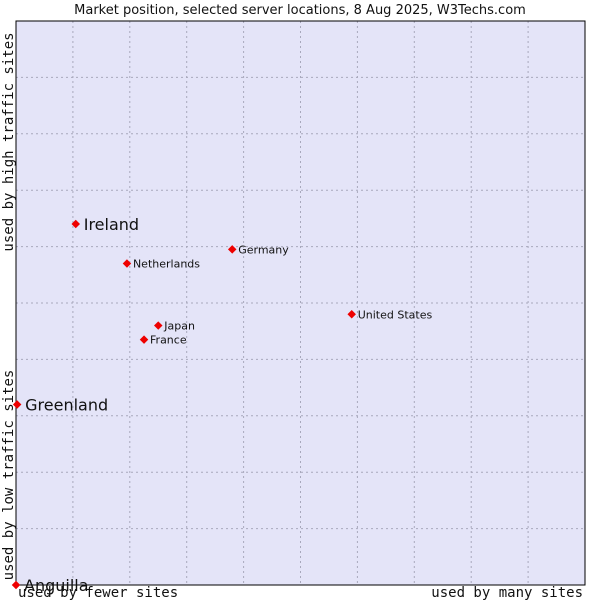  Describe the element at coordinates (179, 326) in the screenshot. I see `point-label: Japan` at that location.